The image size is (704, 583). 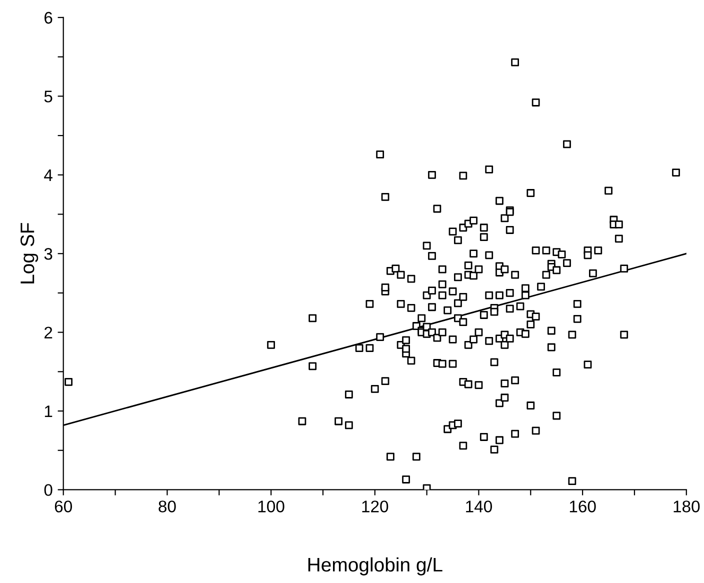 What do you see at coordinates (48, 254) in the screenshot?
I see `y-tick-label: 3` at bounding box center [48, 254].